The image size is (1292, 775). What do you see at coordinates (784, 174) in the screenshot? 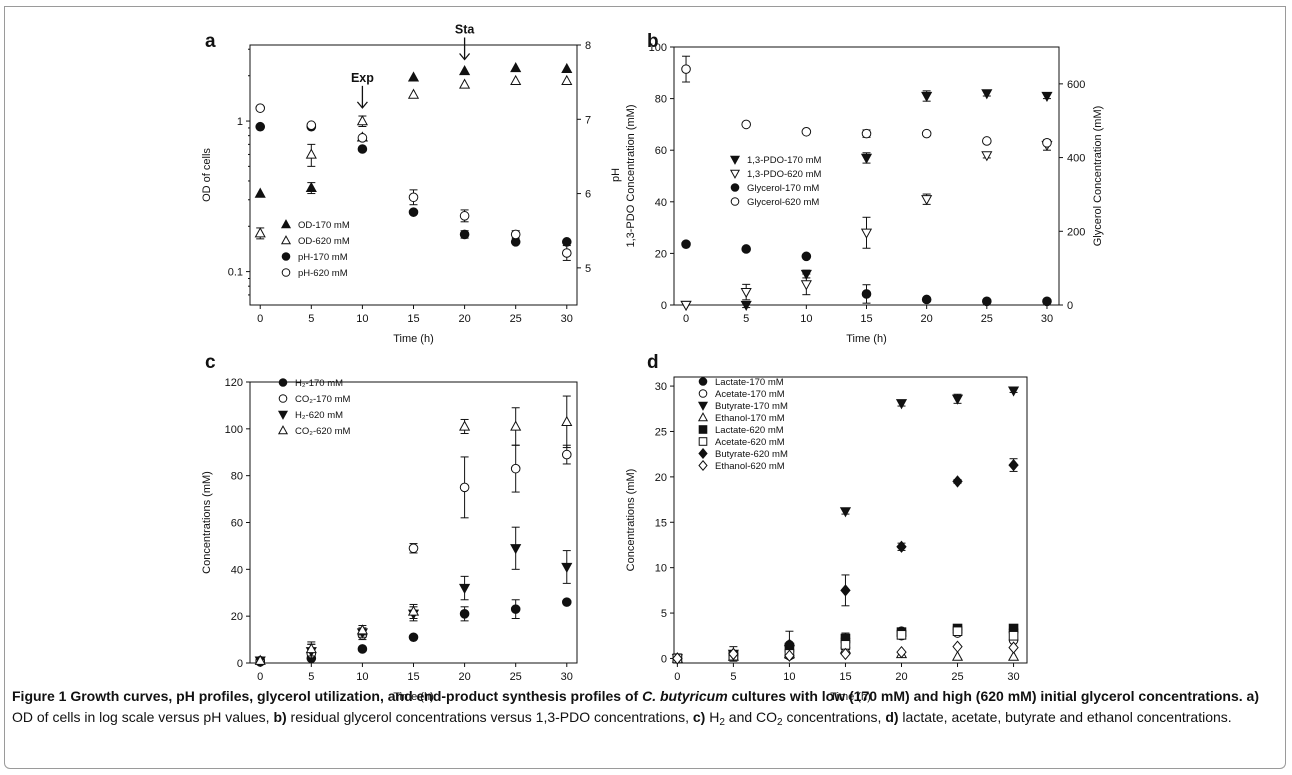
I see `legend-label: 1,3-PDO-620 mM` at bounding box center [784, 174].